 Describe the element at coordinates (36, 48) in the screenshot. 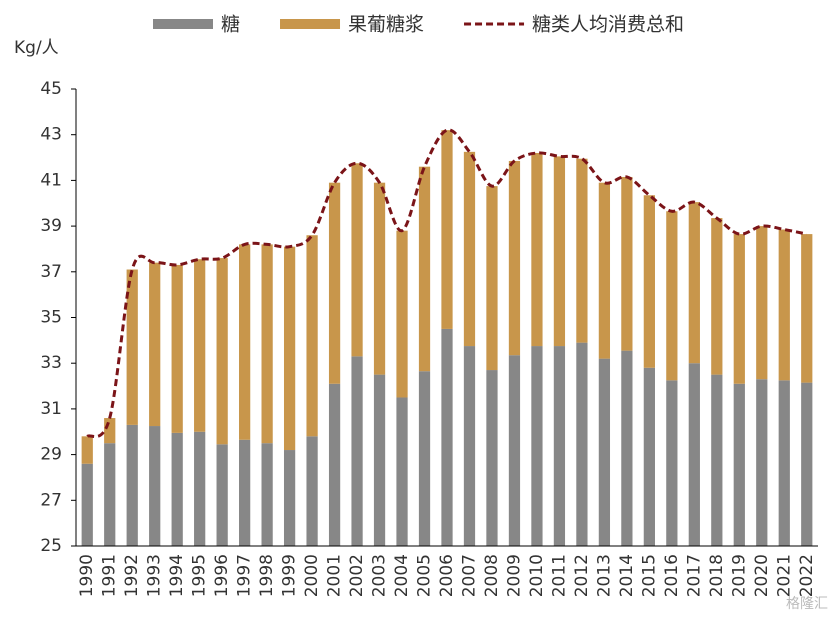

I see `y-axis-label: Kg/人` at that location.